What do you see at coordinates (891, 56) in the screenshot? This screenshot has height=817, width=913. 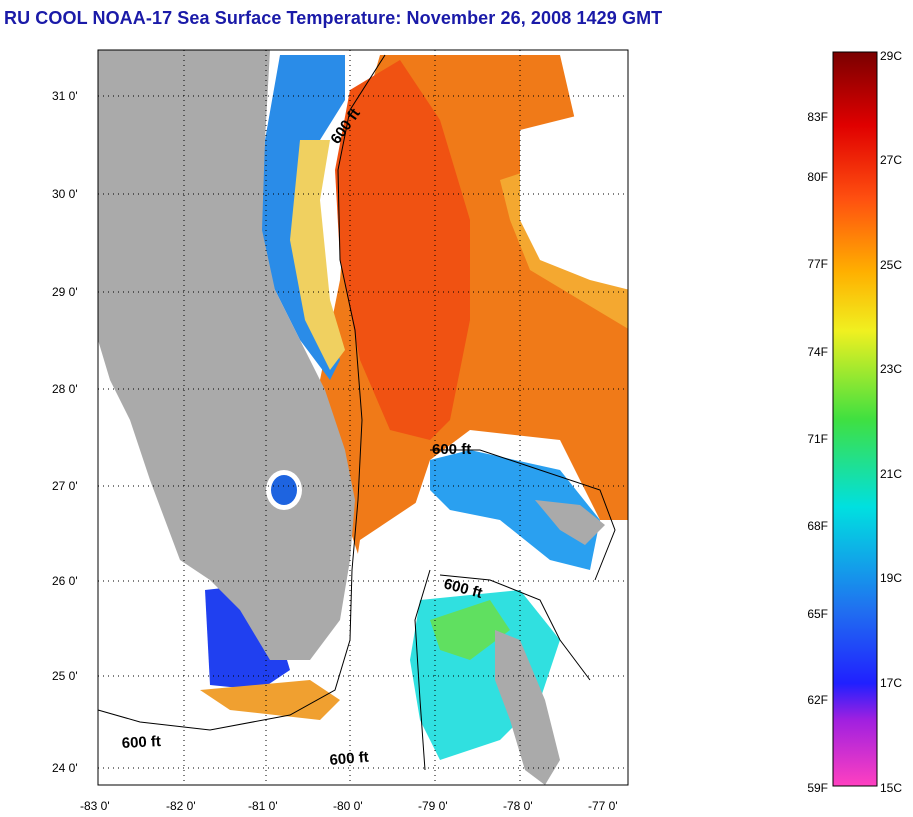 I see `colorbar-label-c: 29C` at bounding box center [891, 56].